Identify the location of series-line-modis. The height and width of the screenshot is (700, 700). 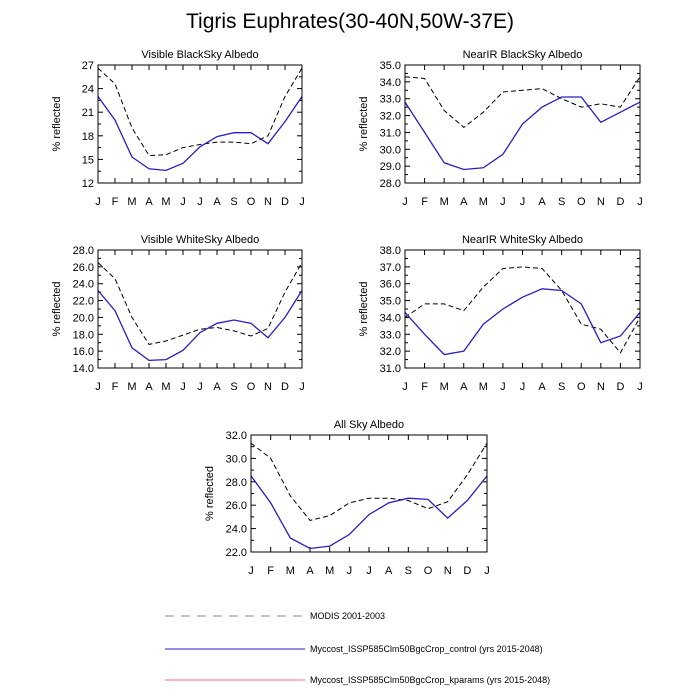
(522, 102).